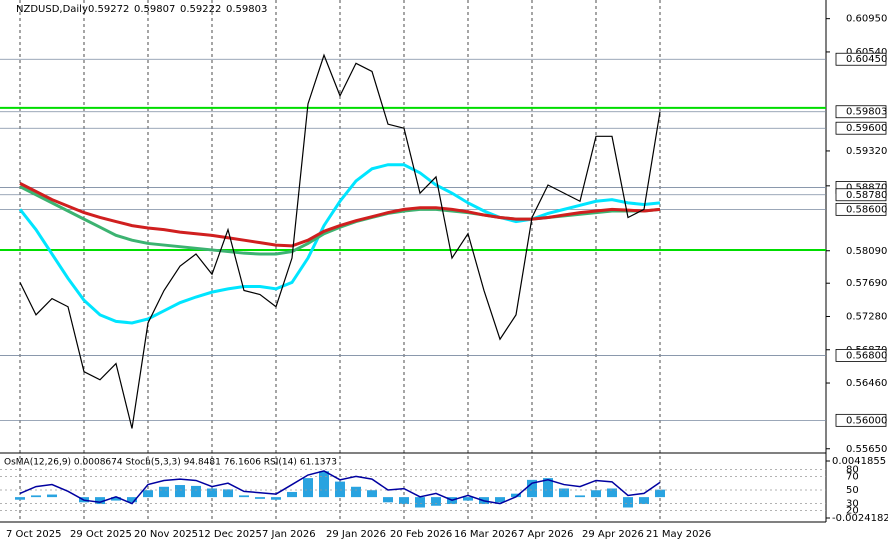 This screenshot has width=888, height=545. What do you see at coordinates (859, 461) in the screenshot?
I see `y-tick-label: 0.0041855` at bounding box center [859, 461].